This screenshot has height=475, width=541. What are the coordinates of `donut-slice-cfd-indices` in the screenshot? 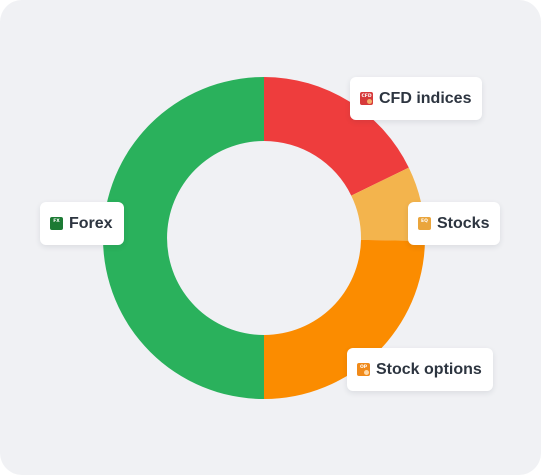 It's located at (336, 136).